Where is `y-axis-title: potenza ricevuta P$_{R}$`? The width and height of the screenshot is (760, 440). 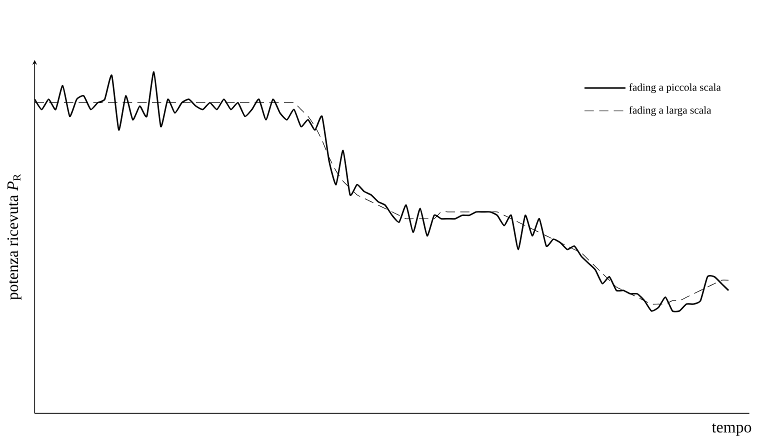
y-axis-title: potenza ricevuta P$_{R}$ is located at coordinates (14, 237).